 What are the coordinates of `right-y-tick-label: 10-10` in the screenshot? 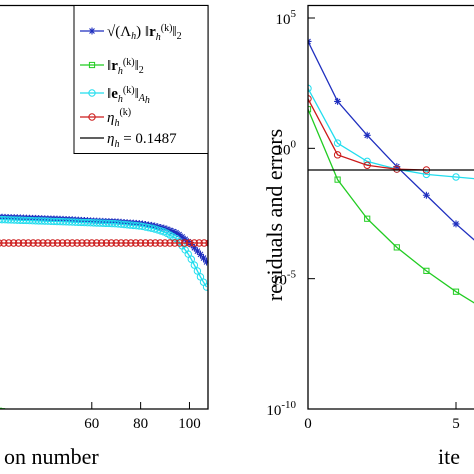 It's located at (281, 409).